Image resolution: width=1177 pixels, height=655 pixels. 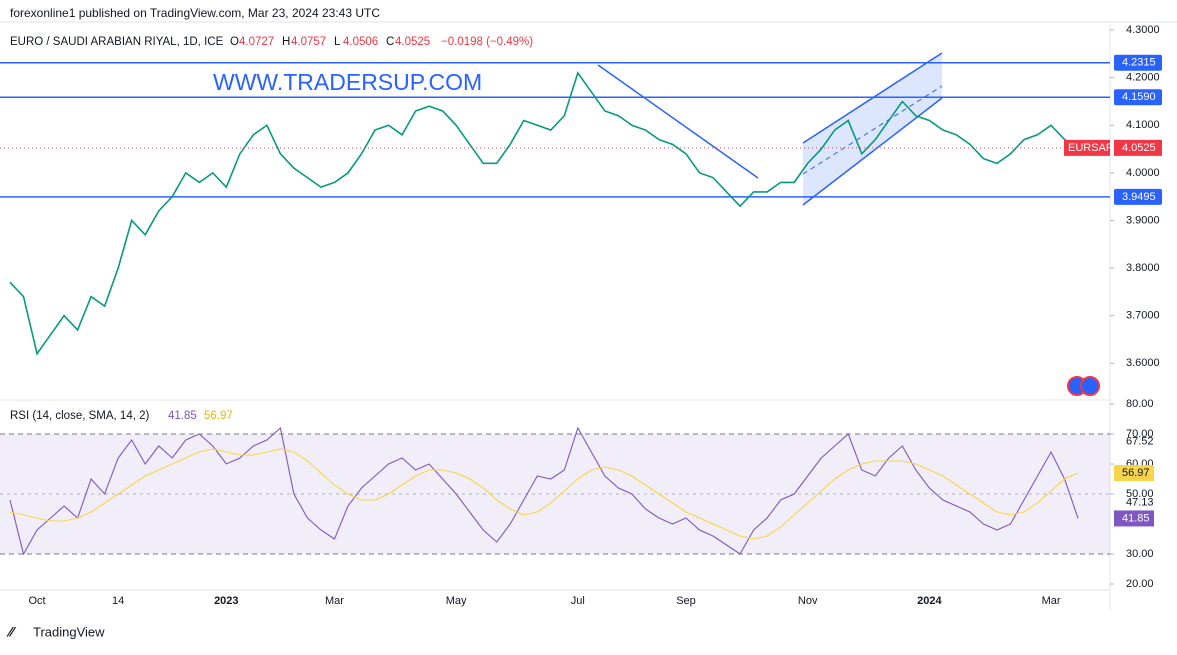 I want to click on axis-mark-label: 67.52, so click(x=1140, y=441).